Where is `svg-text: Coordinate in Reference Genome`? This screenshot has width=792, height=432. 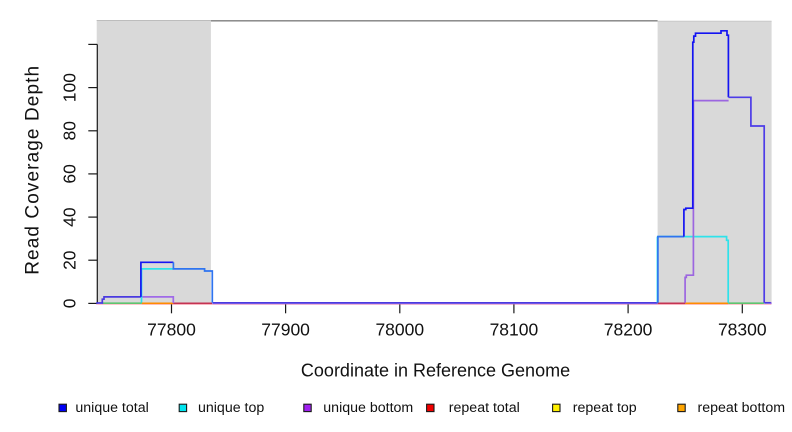 svg-text: Coordinate in Reference Genome is located at coordinates (435, 370).